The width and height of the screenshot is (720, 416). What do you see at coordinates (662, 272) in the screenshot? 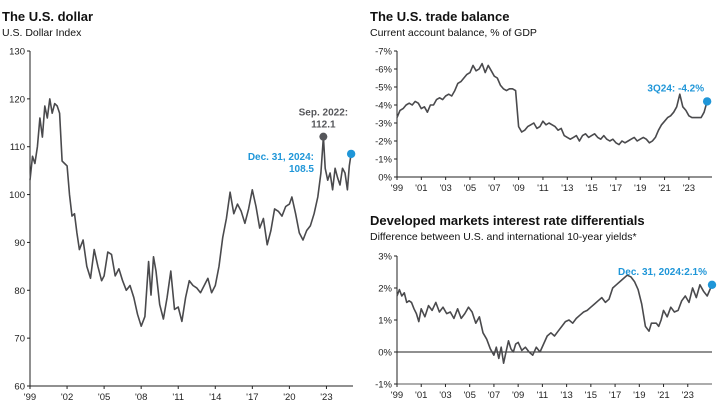
I see `latest-value-label: Dec. 31, 2024:2.1%` at bounding box center [662, 272].